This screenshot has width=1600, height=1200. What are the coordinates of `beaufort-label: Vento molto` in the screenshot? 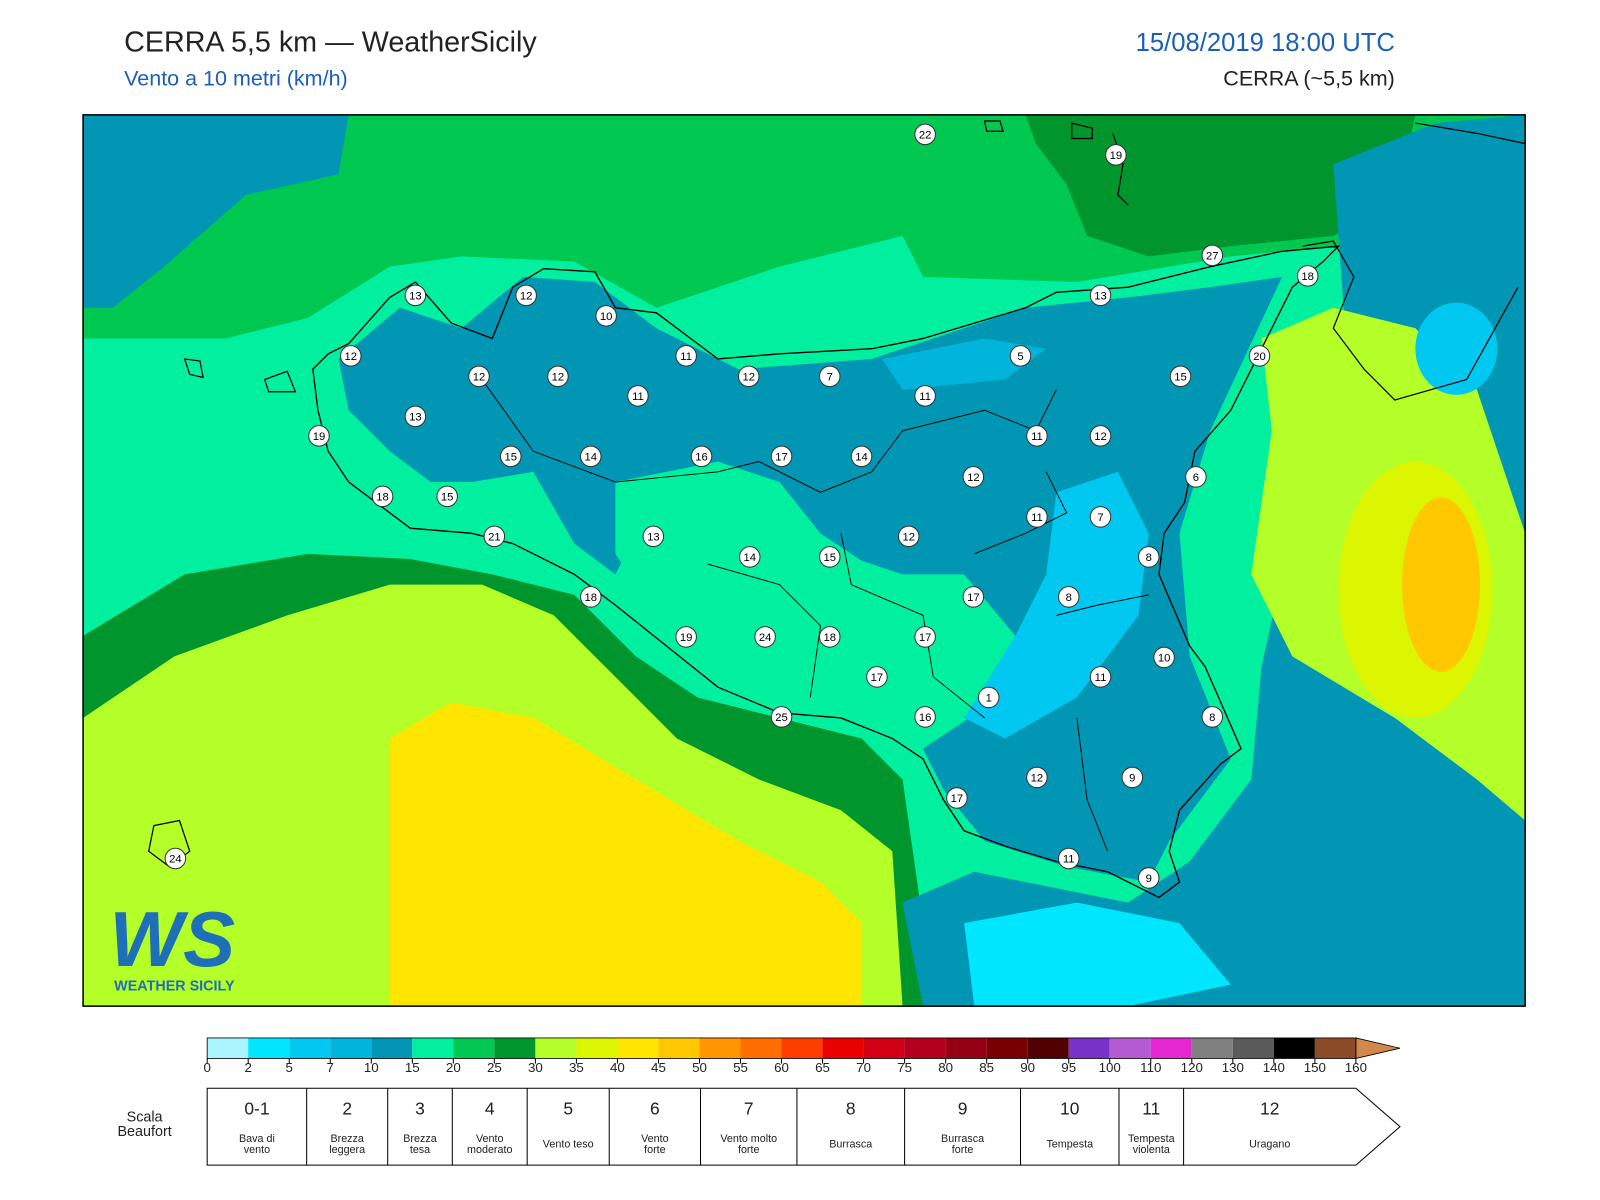 It's located at (748, 1139).